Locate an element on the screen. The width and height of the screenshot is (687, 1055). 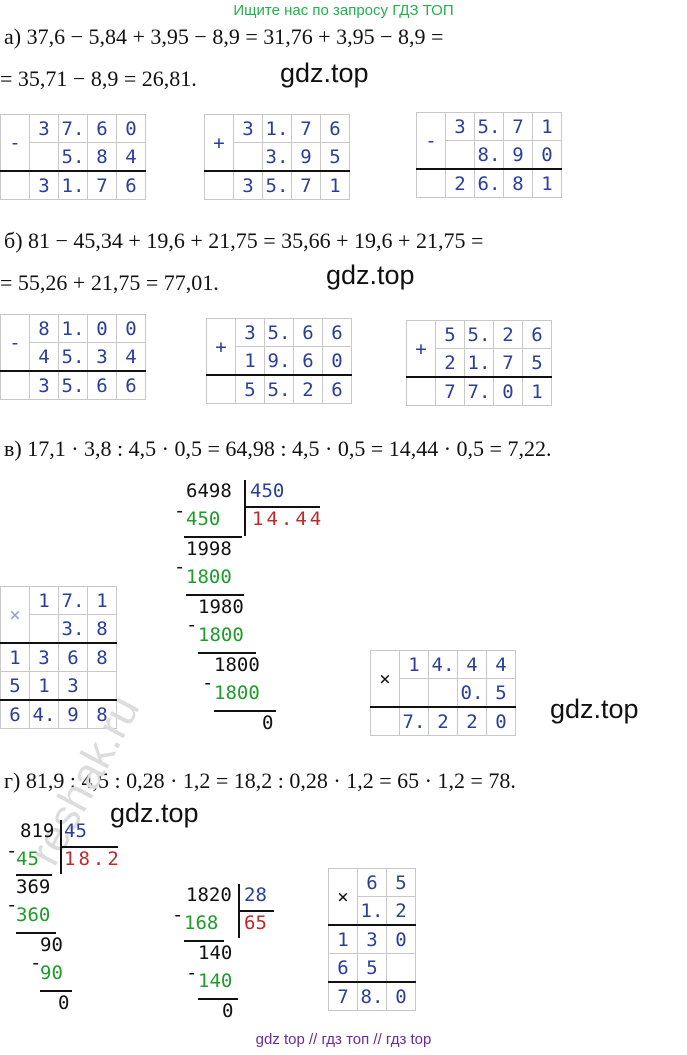
site-banner: Ищите нас по запросу ГДЗ ТОП is located at coordinates (343, 10).